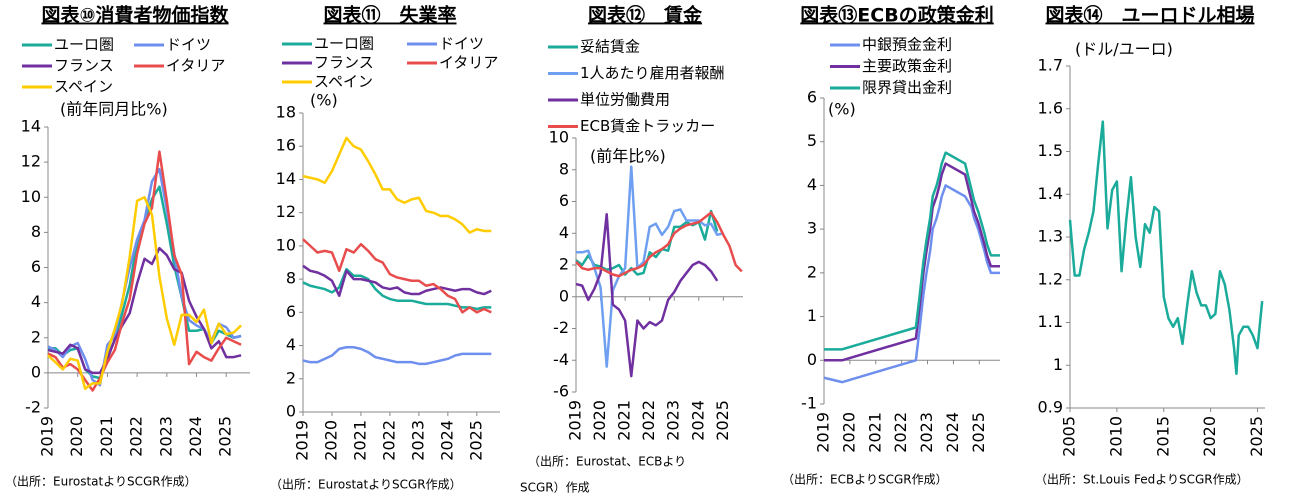 This screenshot has width=1294, height=500. I want to click on legend-label: 1人あたり雇用者報酬, so click(652, 73).